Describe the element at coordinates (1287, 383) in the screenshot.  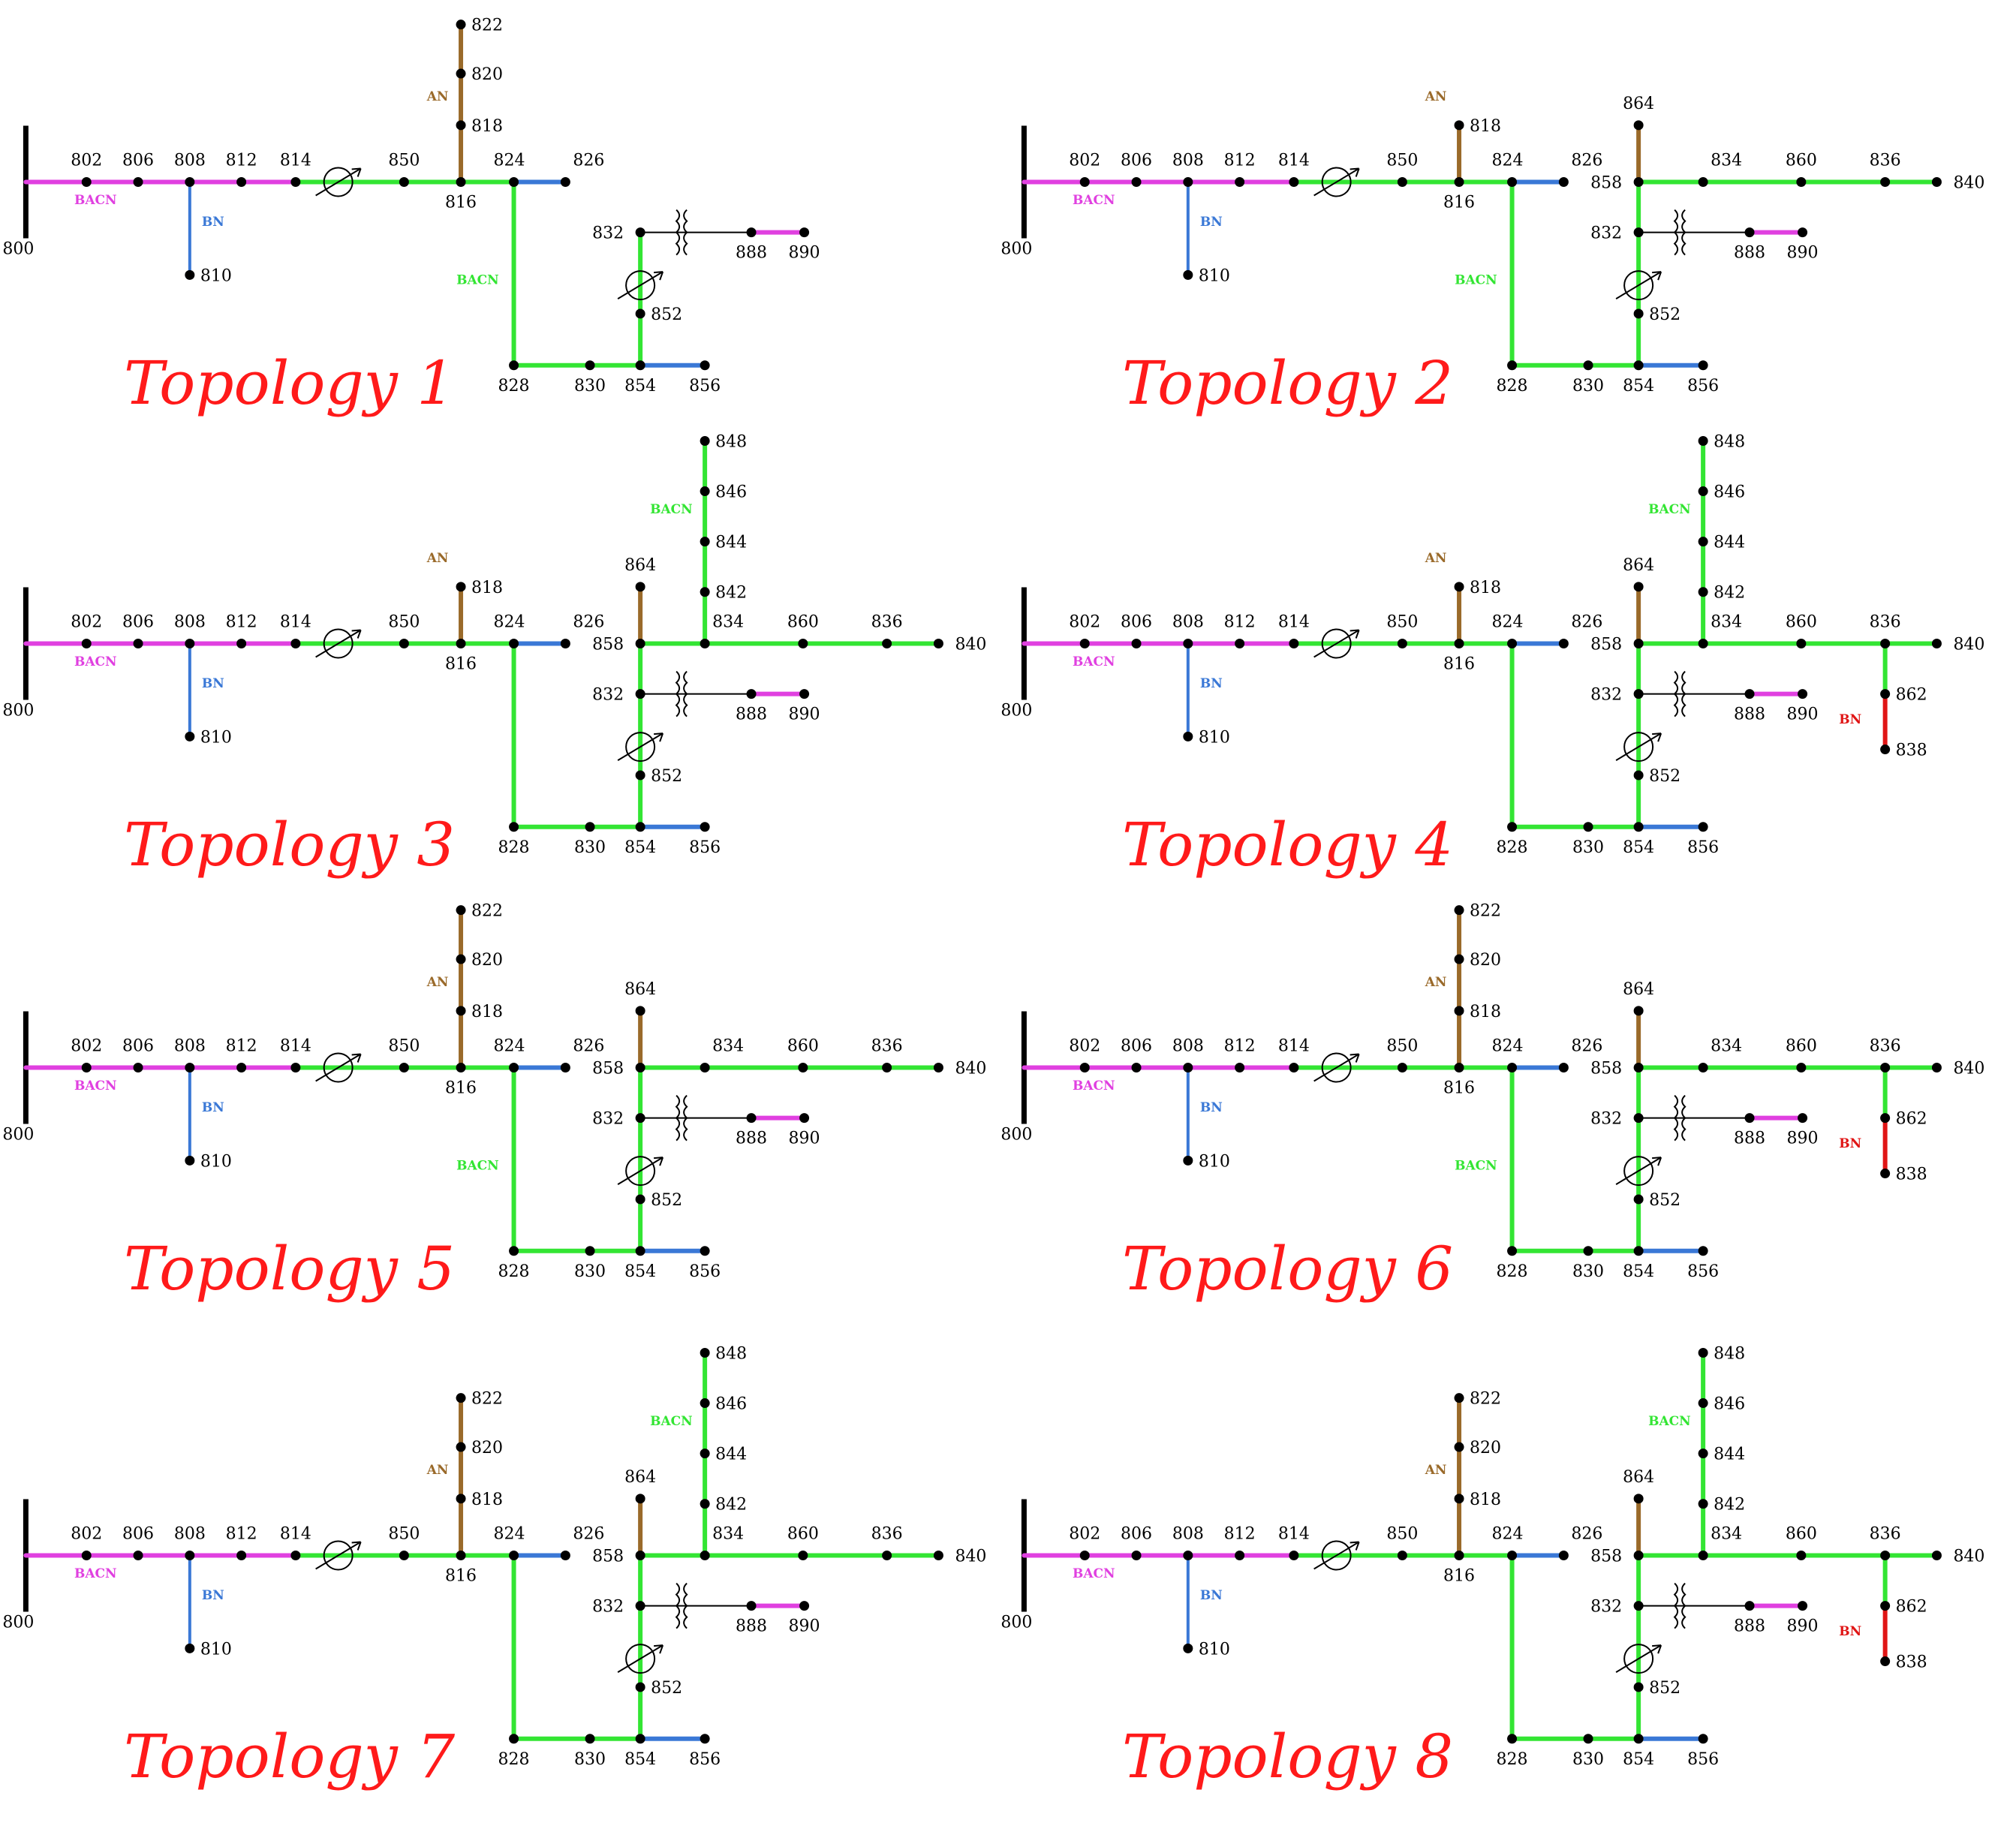
I see `topology-title: Topology 2` at that location.